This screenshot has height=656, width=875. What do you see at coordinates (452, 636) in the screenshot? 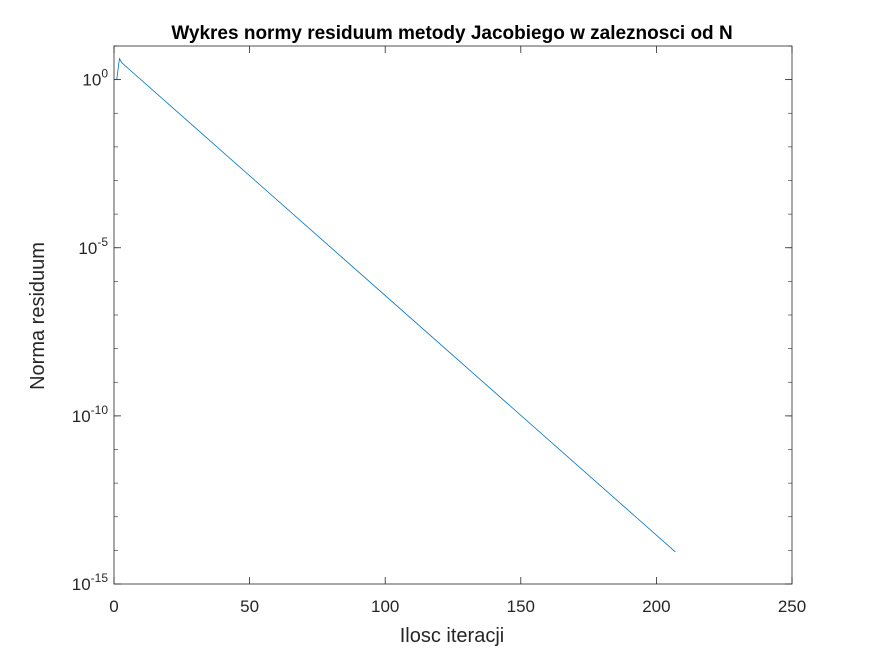
I see `x-axis-label: Ilosc iteracji` at bounding box center [452, 636].